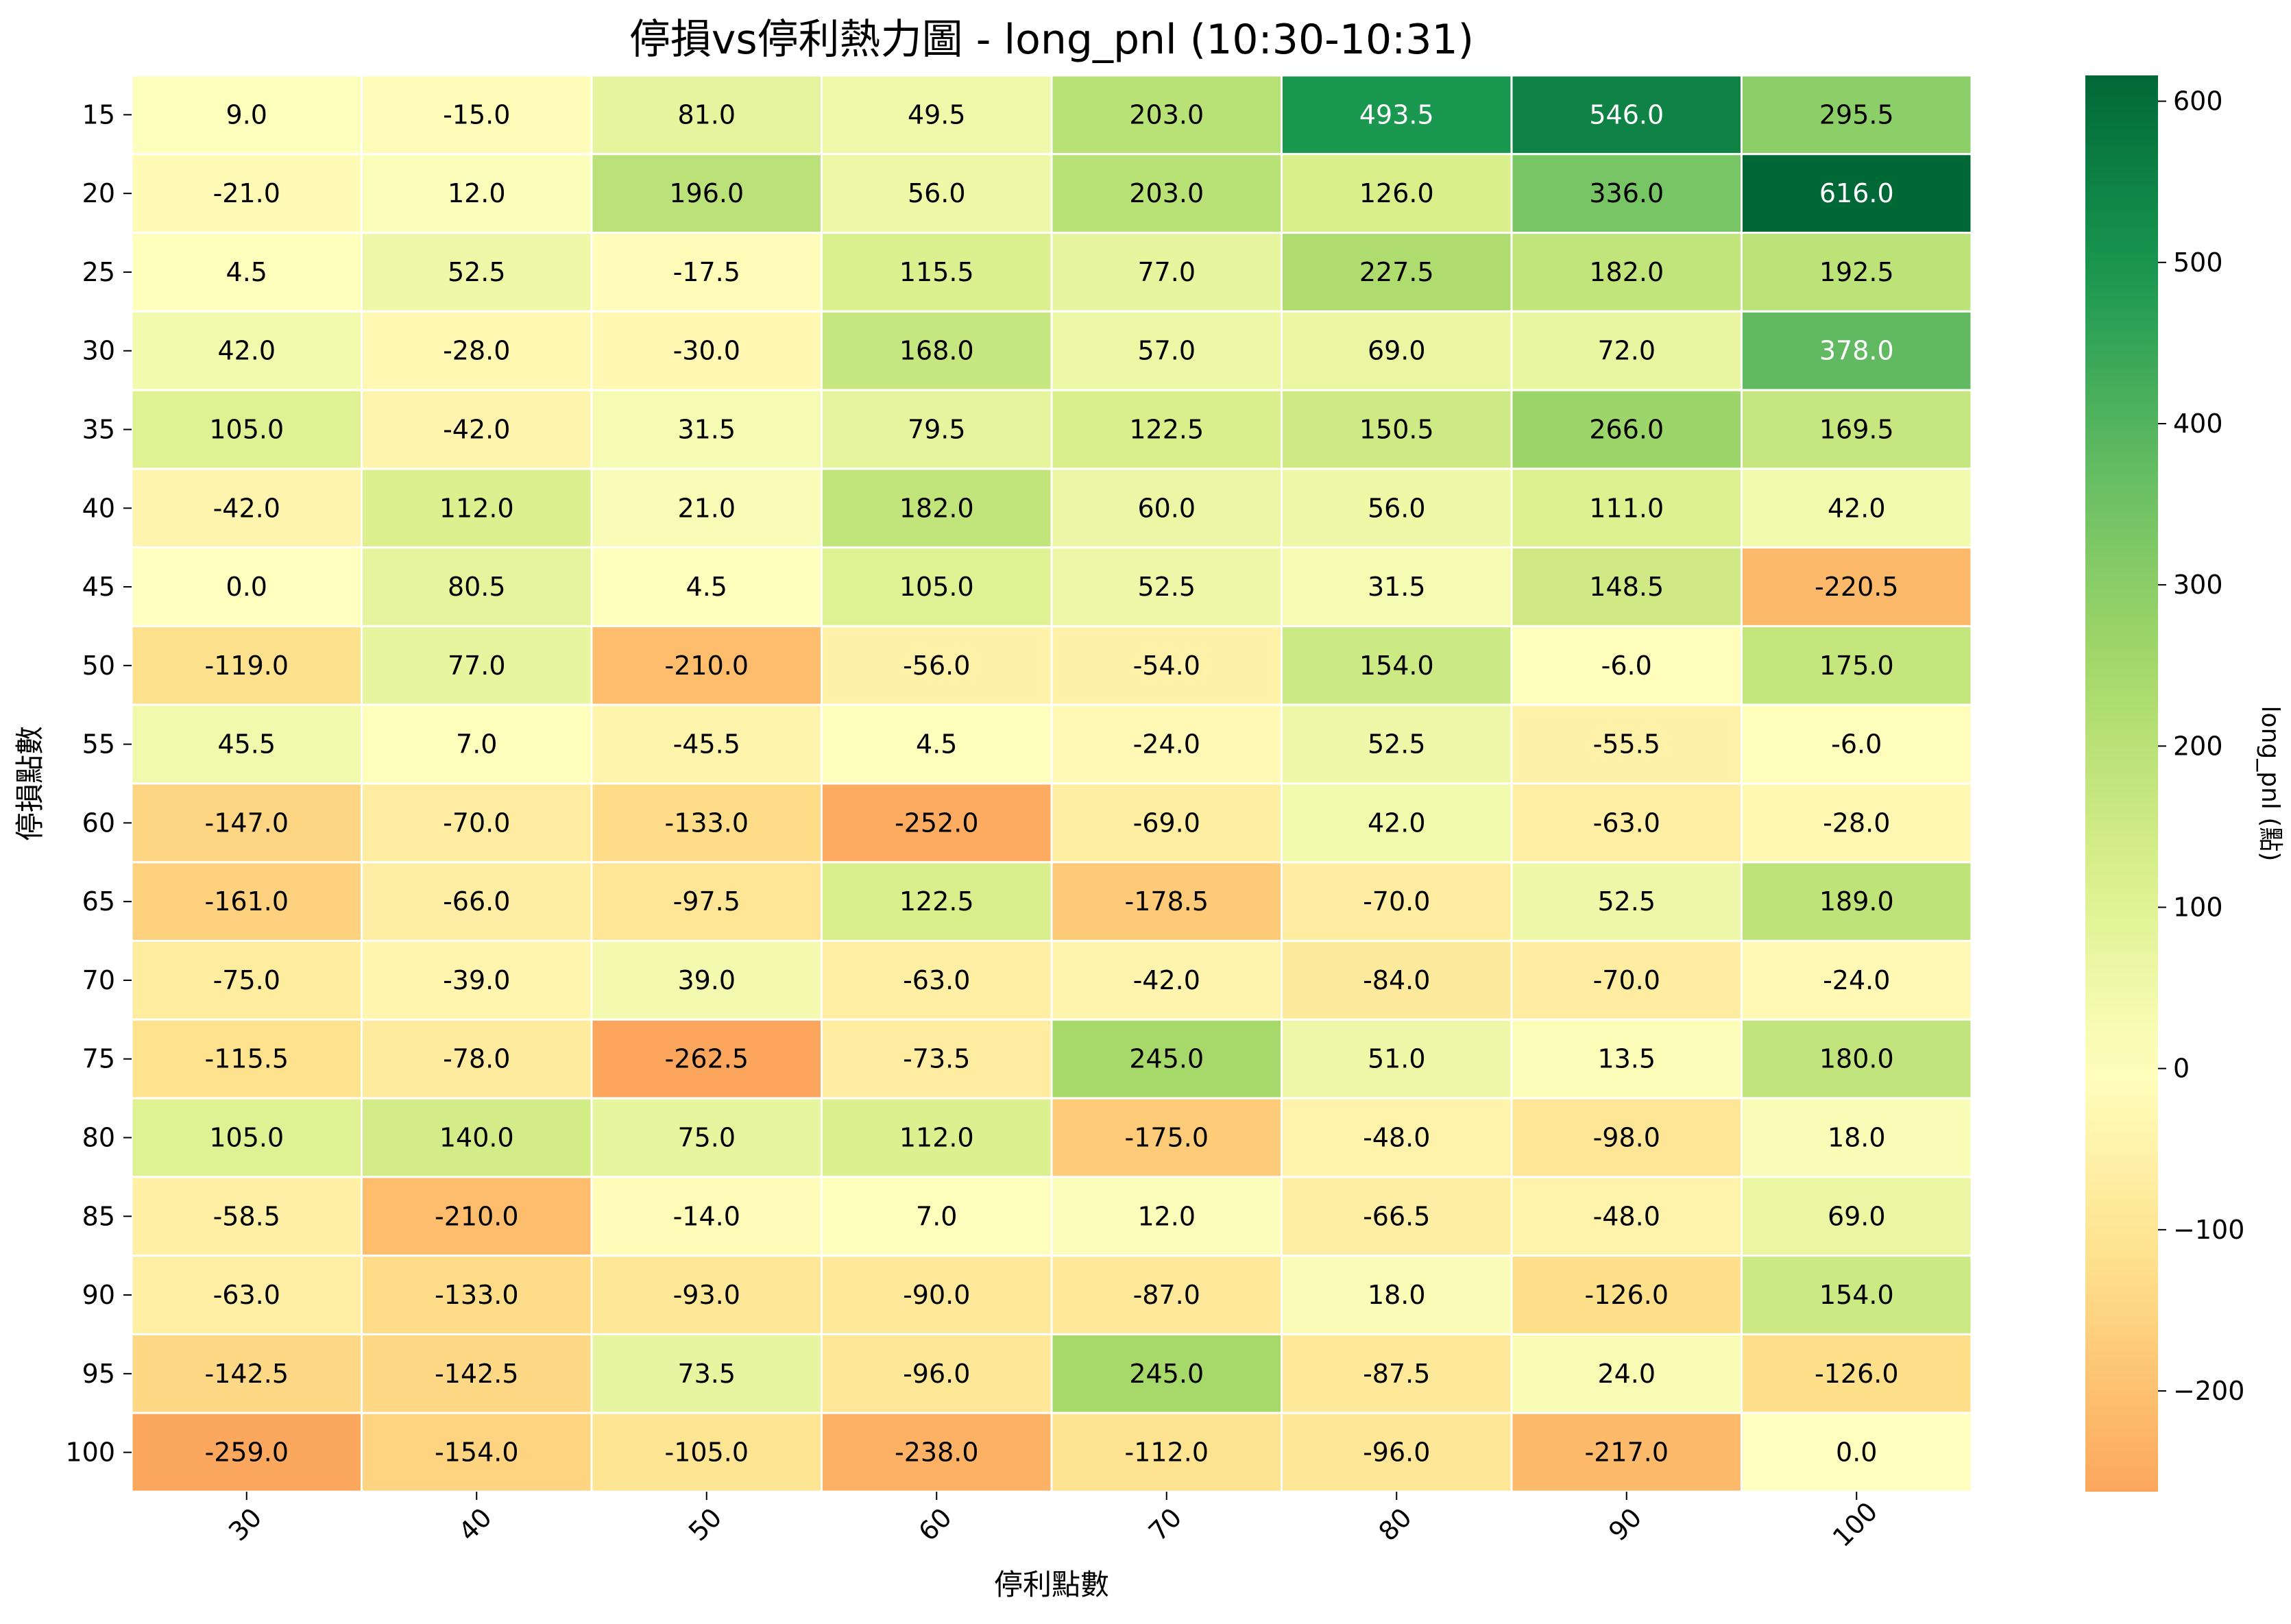 The width and height of the screenshot is (2291, 1624). What do you see at coordinates (1051, 40) in the screenshot?
I see `chart-title: 停損vs停利熱力圖 - long_pnl (10:30-10:31)` at bounding box center [1051, 40].